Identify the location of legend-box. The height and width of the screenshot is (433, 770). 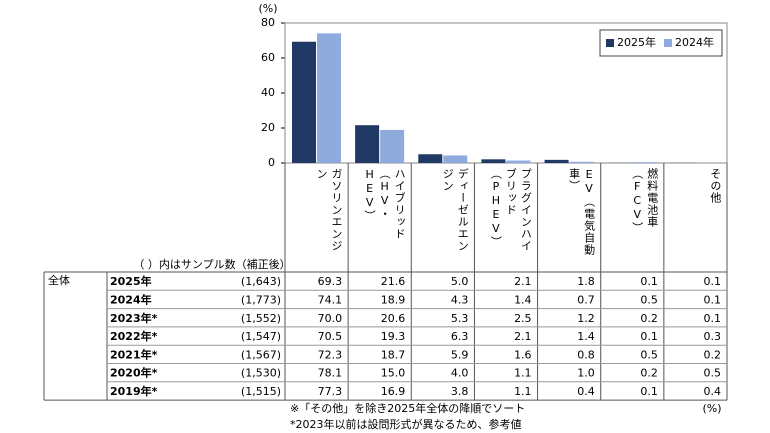
(661, 43).